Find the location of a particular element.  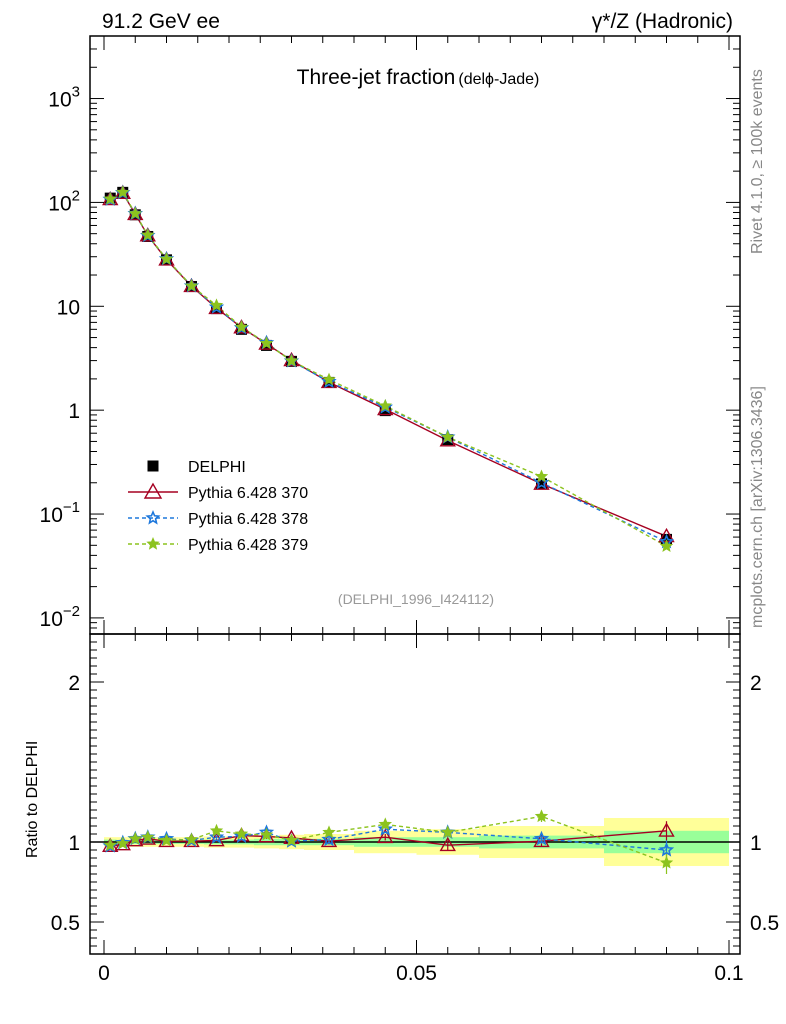

ratio-y-tick-label: 0.5 is located at coordinates (65, 923).